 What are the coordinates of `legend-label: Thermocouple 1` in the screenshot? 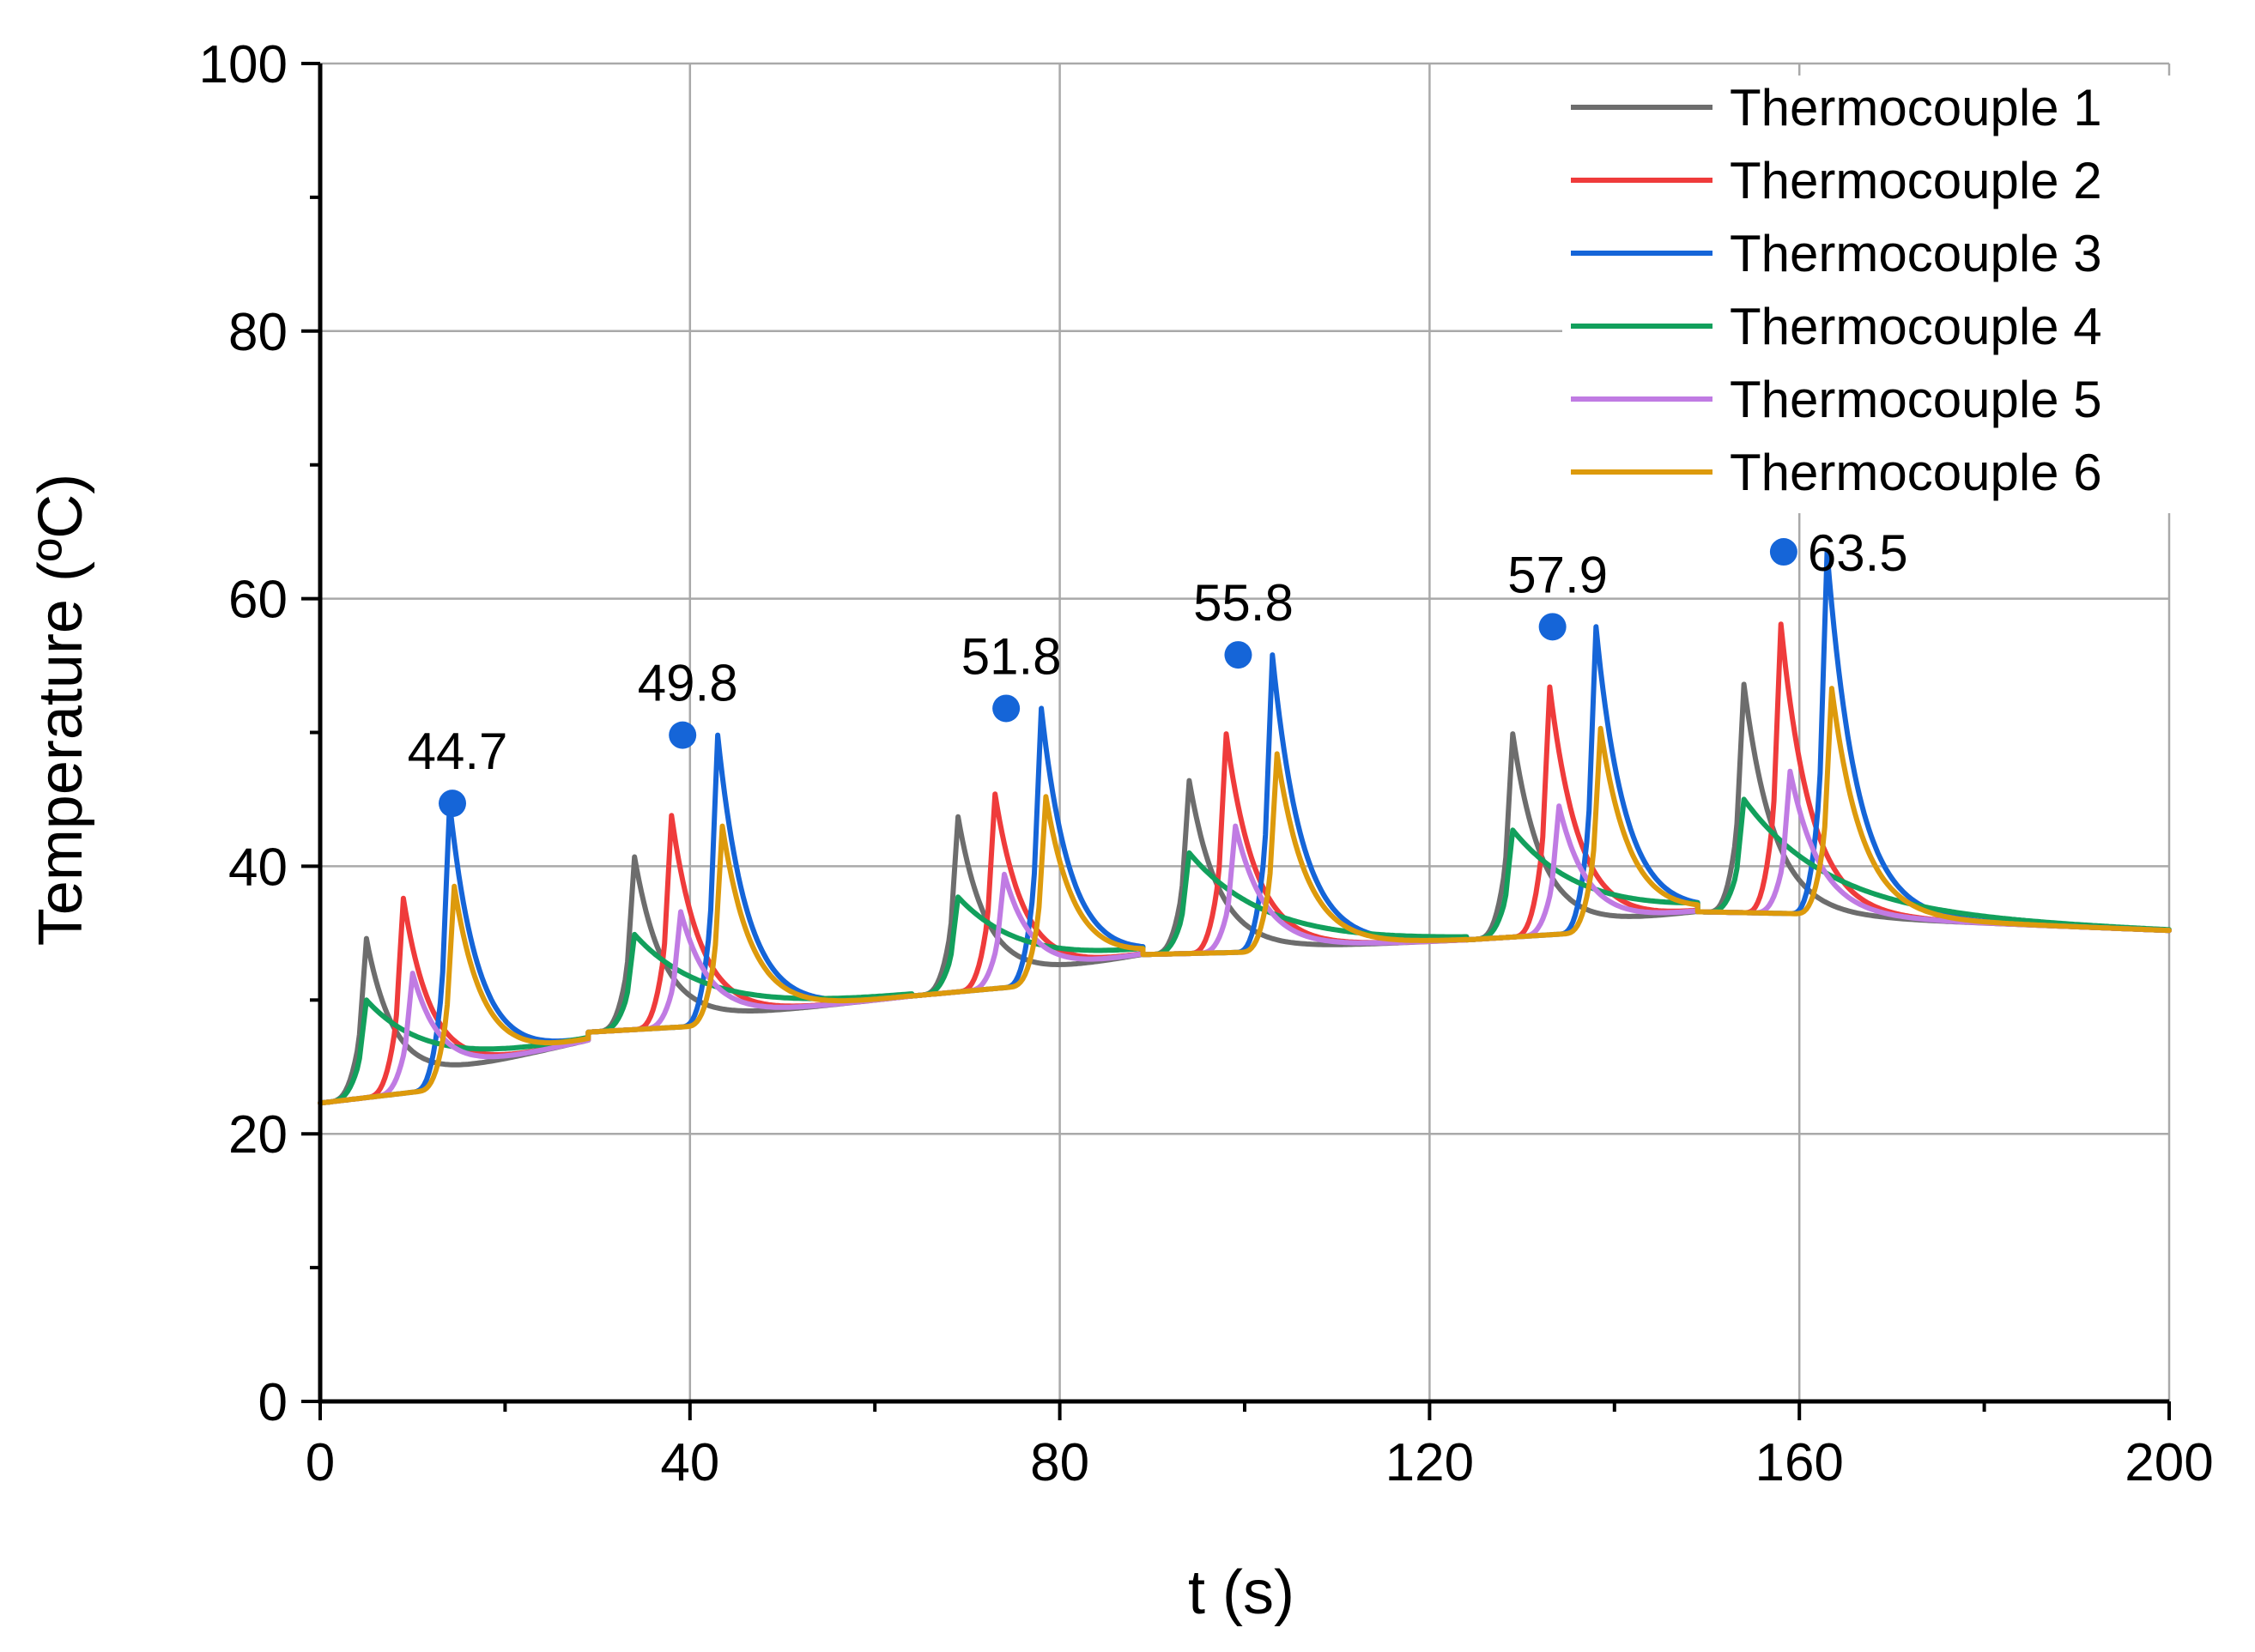 It's located at (1916, 107).